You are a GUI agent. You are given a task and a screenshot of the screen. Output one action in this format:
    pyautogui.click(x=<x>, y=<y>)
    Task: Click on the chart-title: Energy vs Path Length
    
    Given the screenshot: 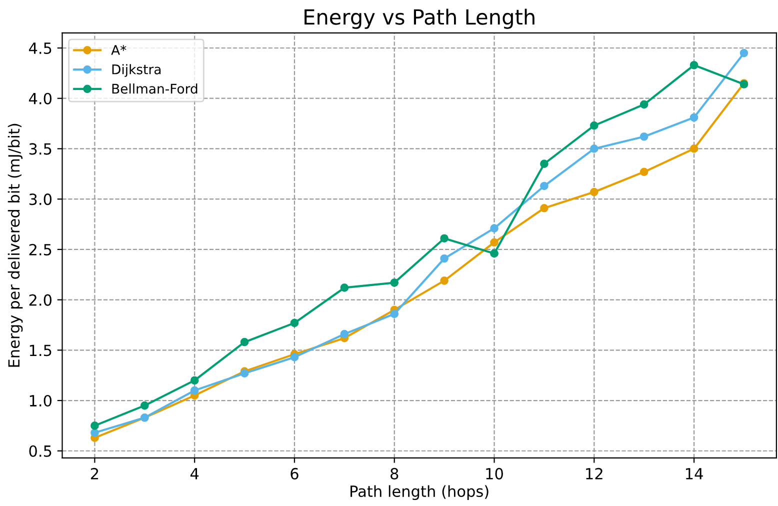 What is the action you would take?
    pyautogui.click(x=419, y=18)
    